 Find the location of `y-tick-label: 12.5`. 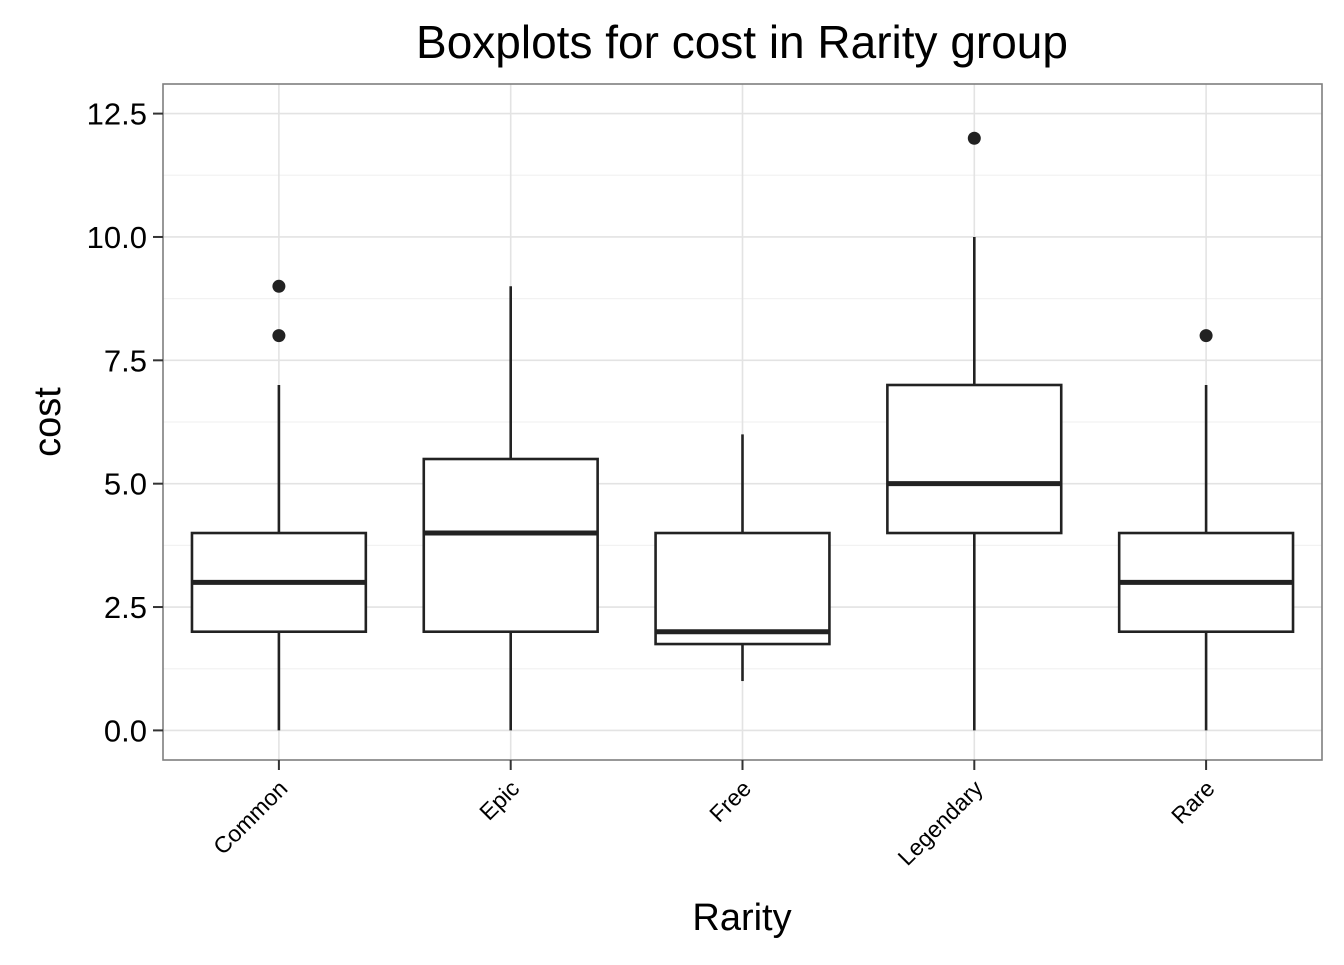

y-tick-label: 12.5 is located at coordinates (117, 114).